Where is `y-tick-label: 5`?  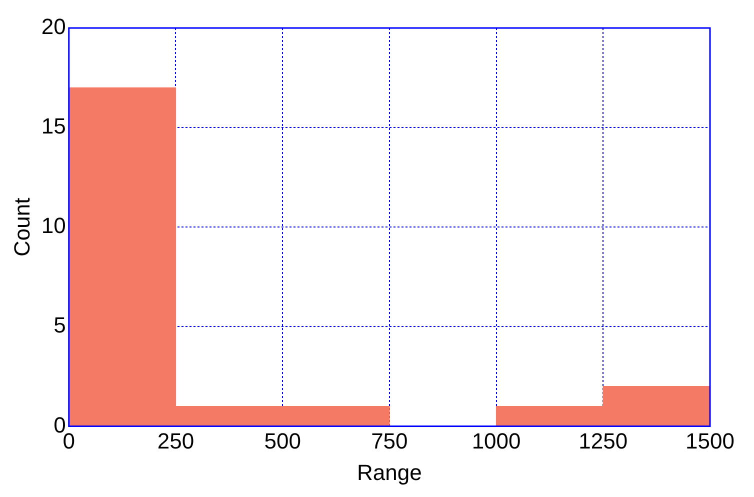
y-tick-label: 5 is located at coordinates (60, 325).